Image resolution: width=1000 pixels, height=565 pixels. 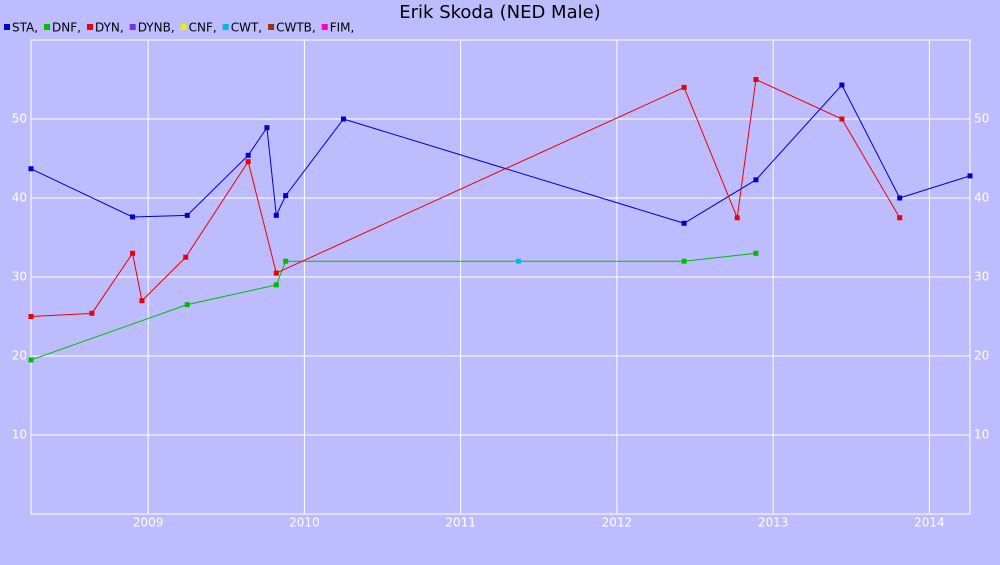 What do you see at coordinates (773, 523) in the screenshot?
I see `x-tick-label: 2013` at bounding box center [773, 523].